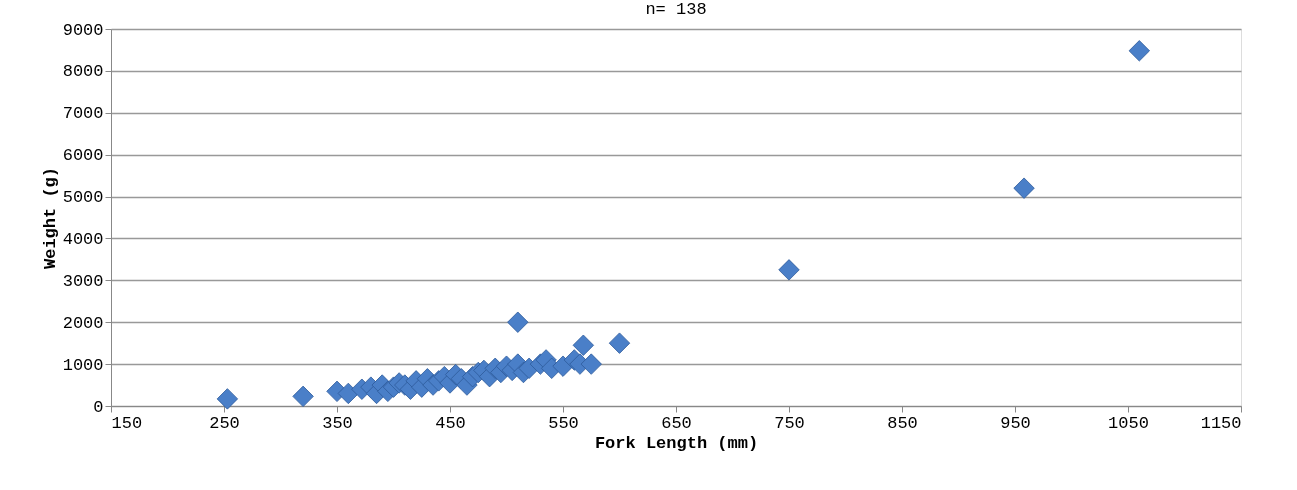 The image size is (1297, 490). Describe the element at coordinates (1015, 423) in the screenshot. I see `x-tick-label: 950` at that location.